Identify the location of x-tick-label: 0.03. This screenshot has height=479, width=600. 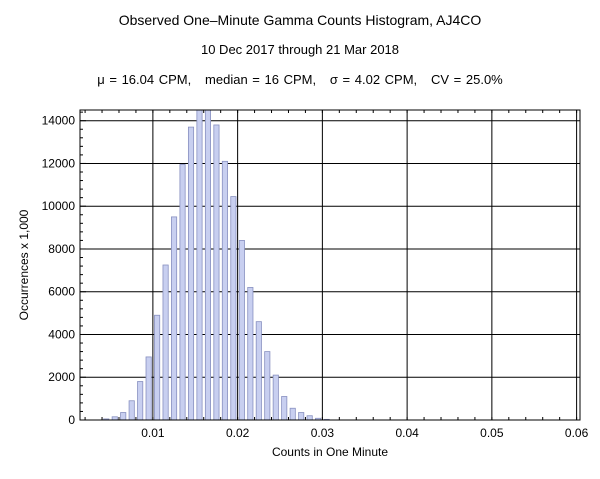
(323, 433).